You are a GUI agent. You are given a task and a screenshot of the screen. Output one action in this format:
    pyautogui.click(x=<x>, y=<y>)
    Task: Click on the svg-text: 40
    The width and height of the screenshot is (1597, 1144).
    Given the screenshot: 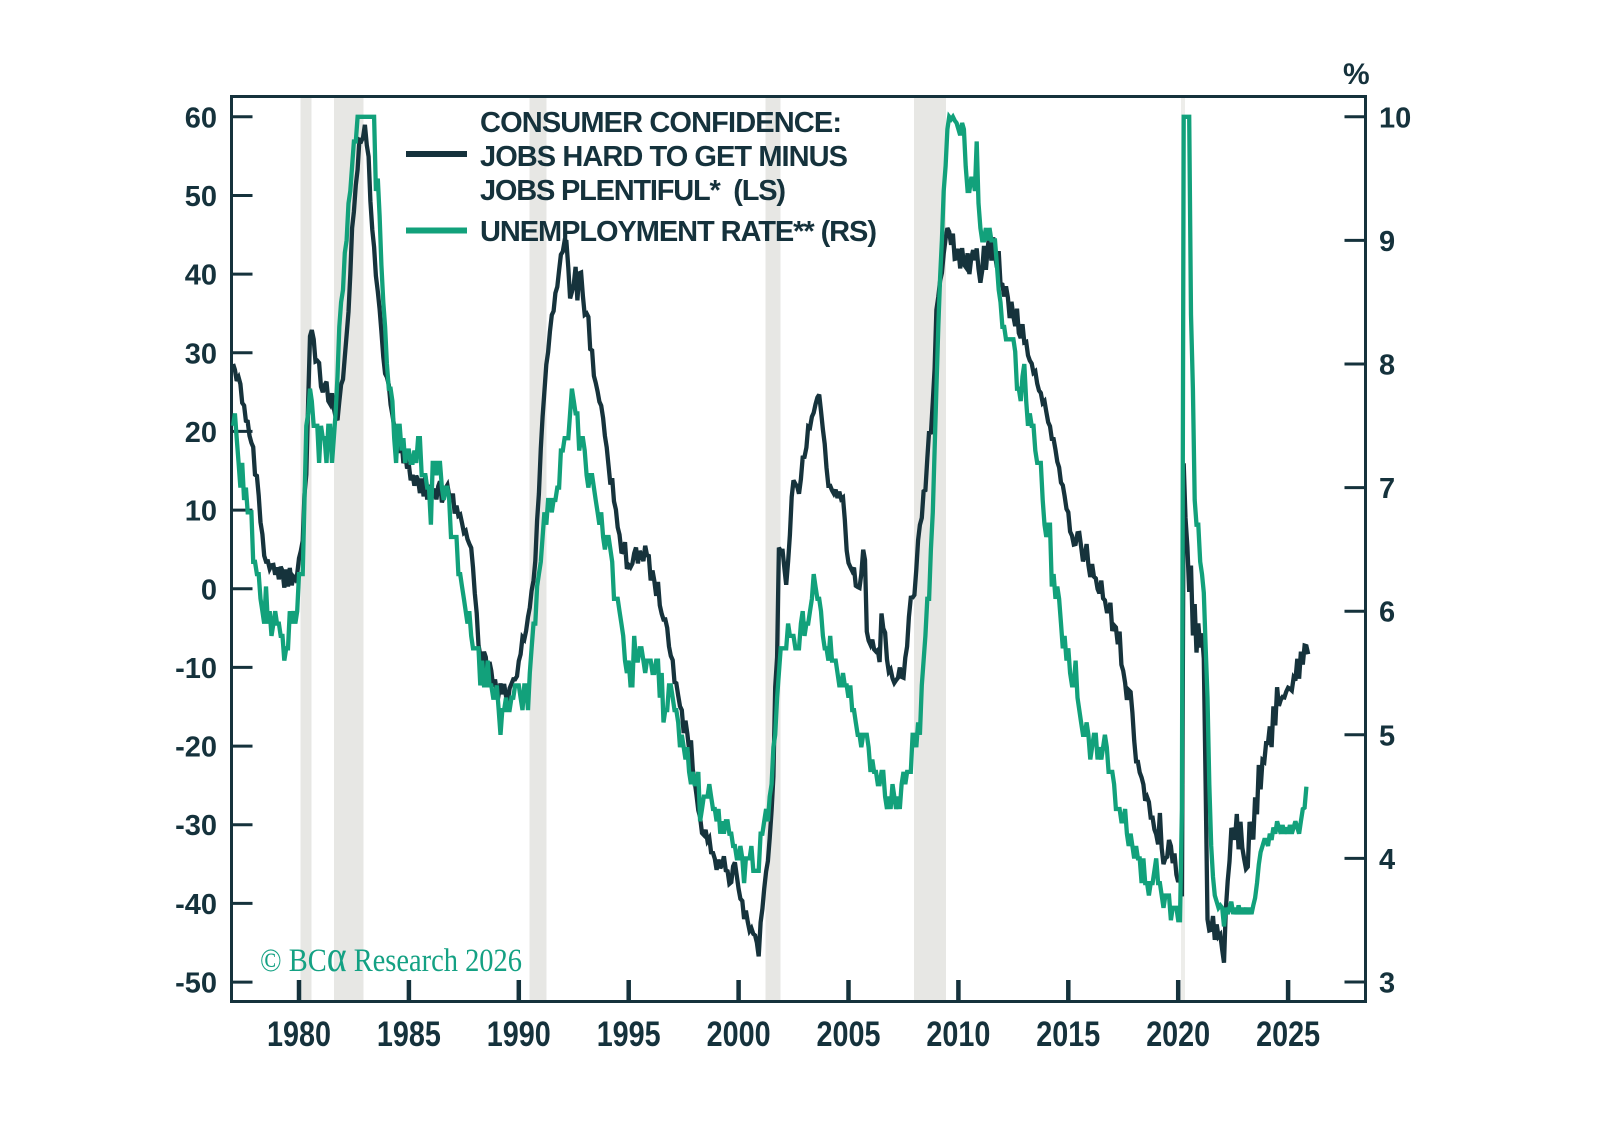 What is the action you would take?
    pyautogui.click(x=201, y=276)
    